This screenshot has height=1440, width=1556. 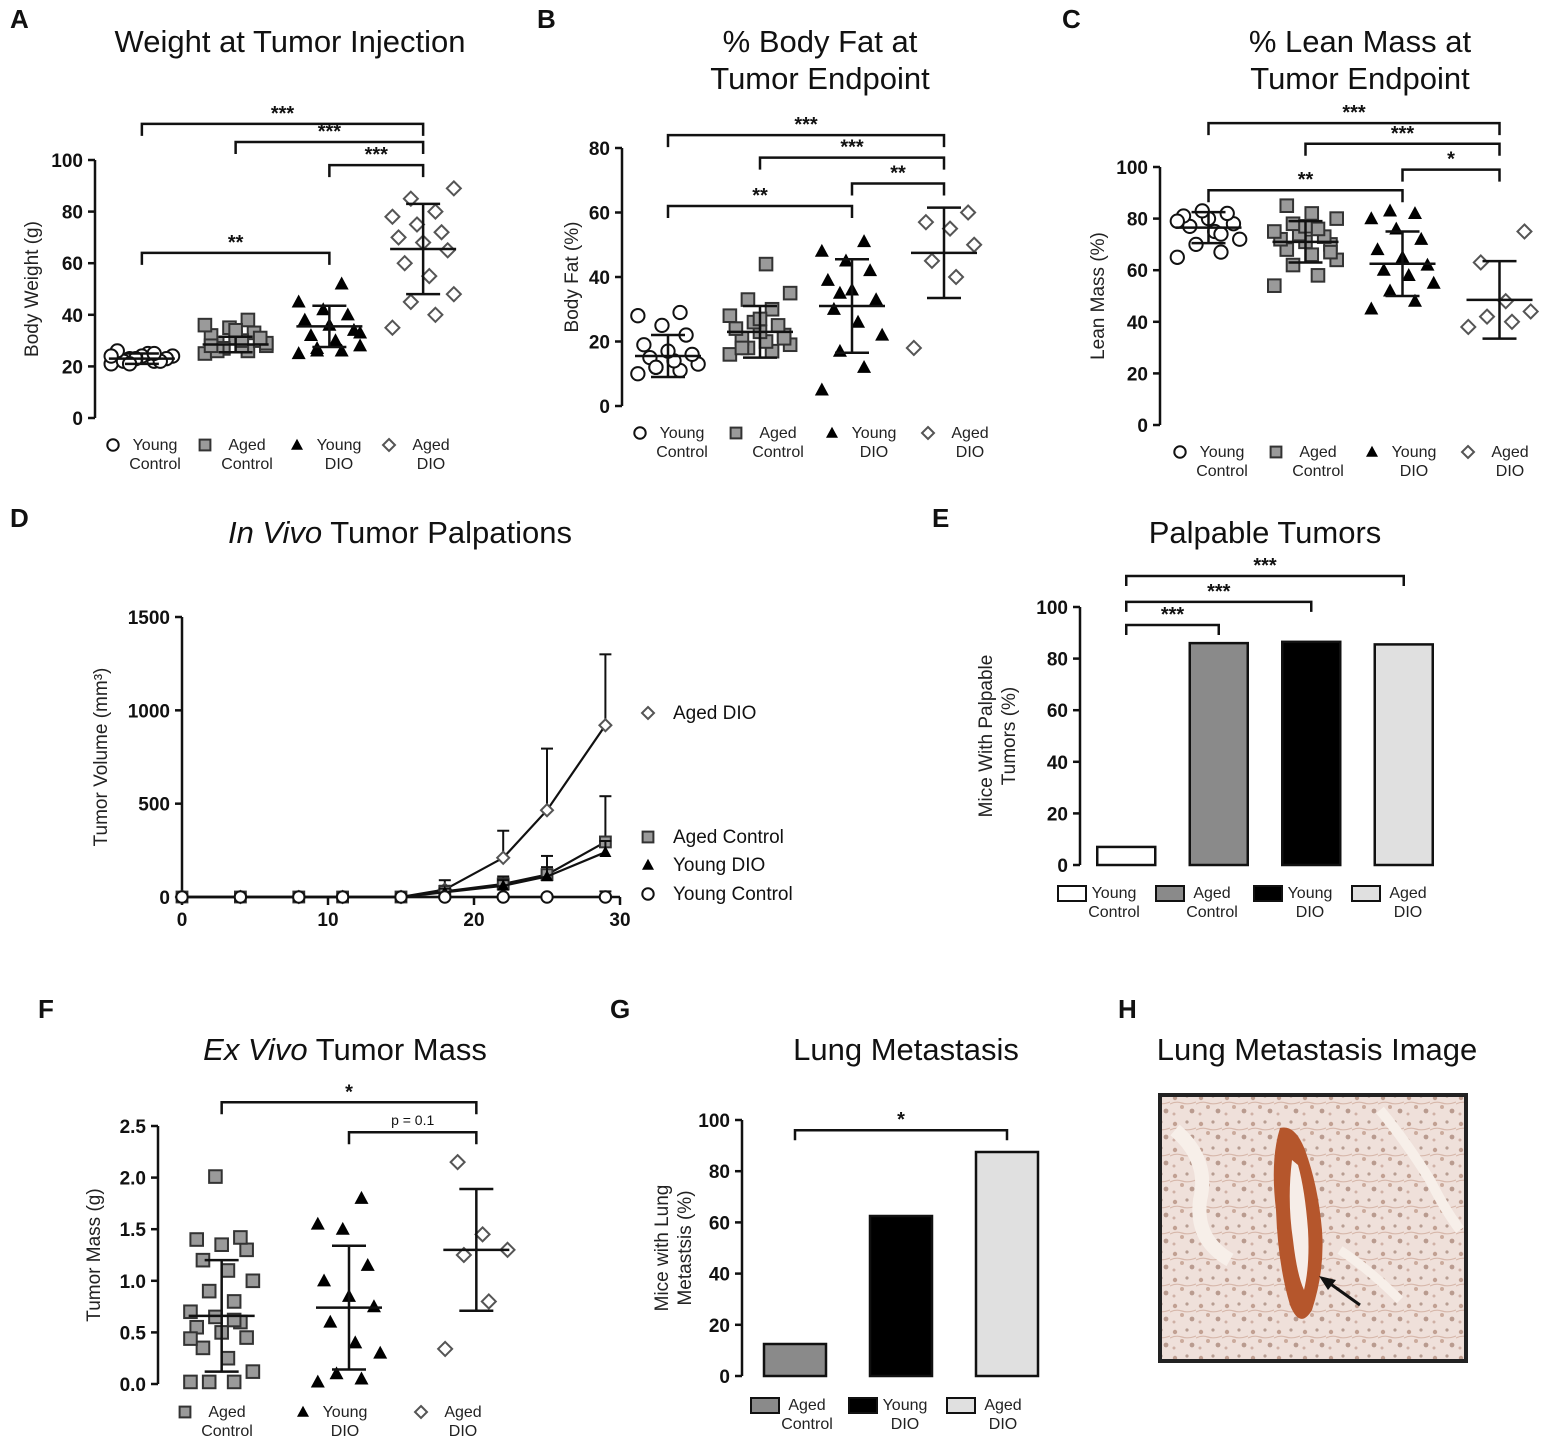 What do you see at coordinates (412, 1137) in the screenshot?
I see `panel-f-significance-bracket` at bounding box center [412, 1137].